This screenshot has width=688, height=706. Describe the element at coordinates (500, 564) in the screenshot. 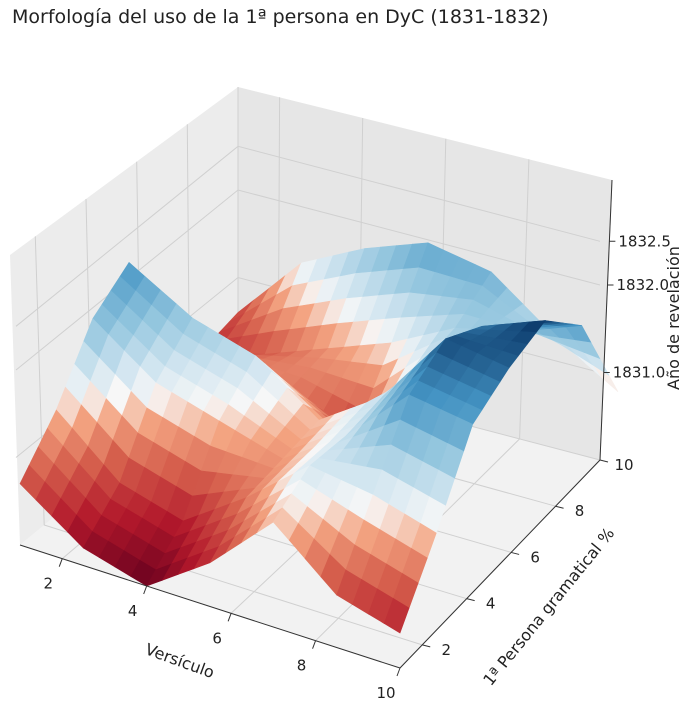

I see `y-axis-line` at that location.